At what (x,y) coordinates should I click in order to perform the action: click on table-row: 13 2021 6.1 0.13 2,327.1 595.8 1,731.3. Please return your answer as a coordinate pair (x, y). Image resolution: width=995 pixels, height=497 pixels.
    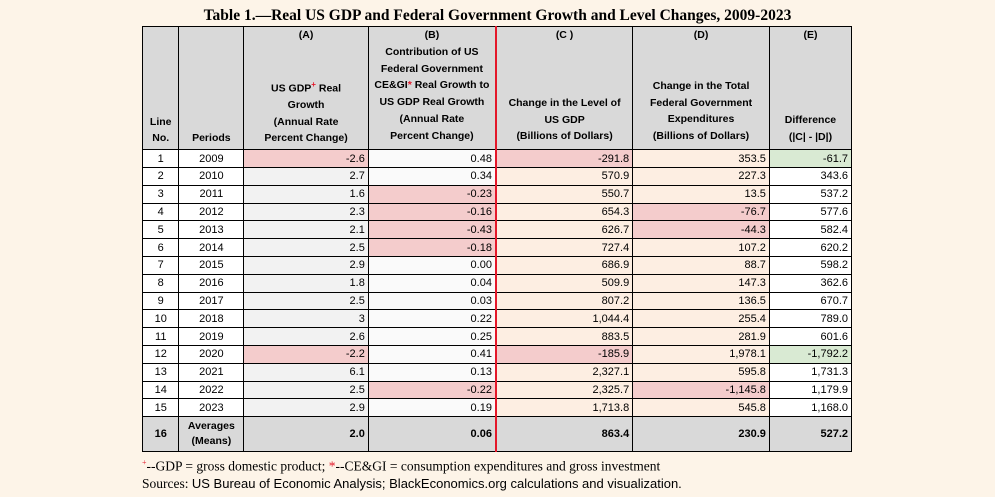
    Looking at the image, I should click on (497, 372).